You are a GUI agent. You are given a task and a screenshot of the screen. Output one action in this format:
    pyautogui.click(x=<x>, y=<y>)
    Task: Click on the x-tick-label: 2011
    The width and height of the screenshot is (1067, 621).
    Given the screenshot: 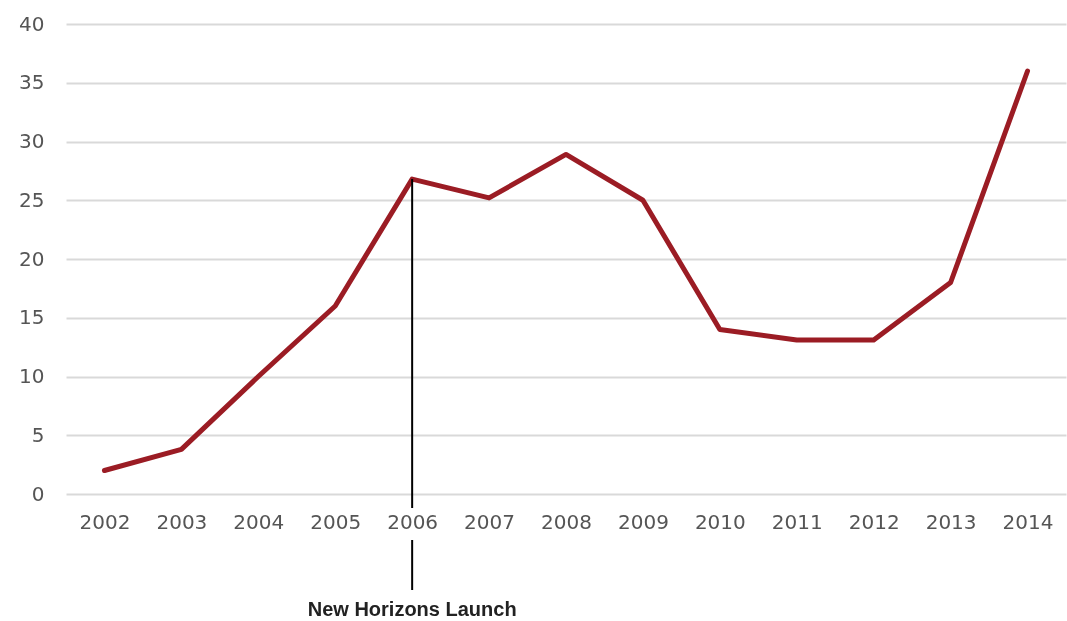 What is the action you would take?
    pyautogui.click(x=797, y=521)
    